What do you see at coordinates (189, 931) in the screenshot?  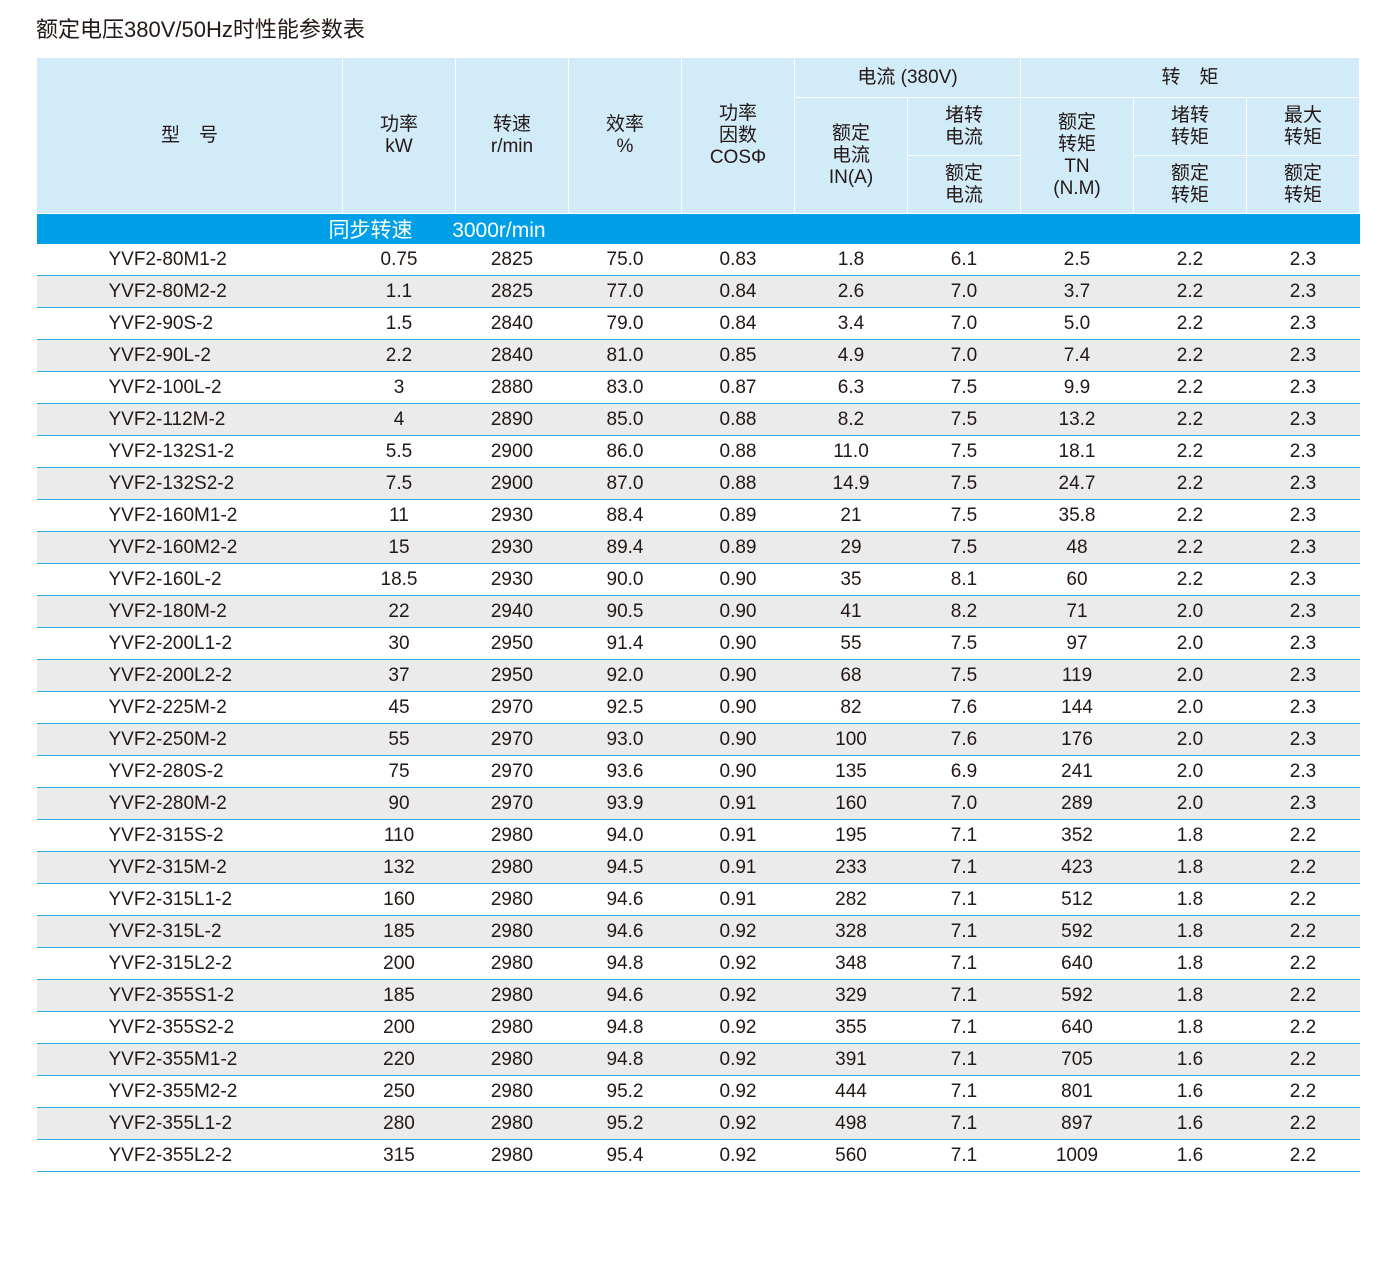 I see `cell-model: YVF2-315L-2` at bounding box center [189, 931].